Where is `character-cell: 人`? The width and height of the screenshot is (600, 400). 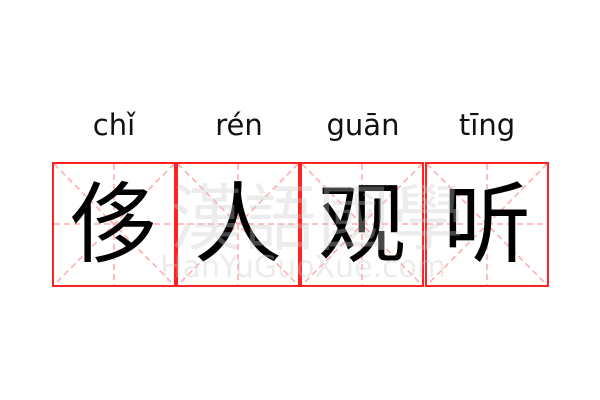
character-cell: 人 is located at coordinates (238, 224).